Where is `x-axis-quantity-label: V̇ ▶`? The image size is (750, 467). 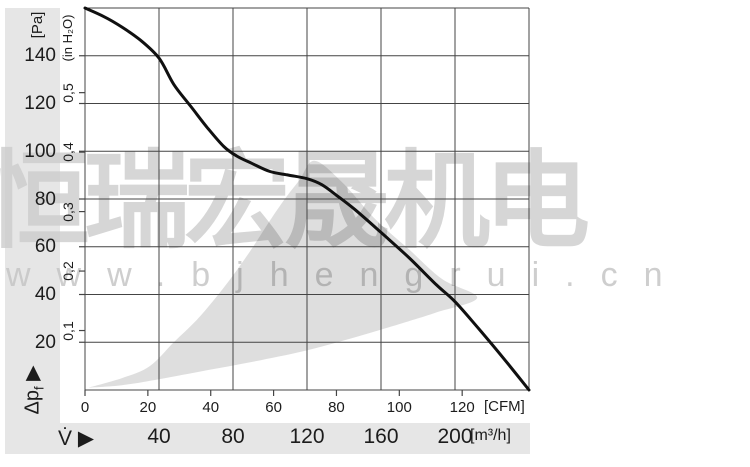
x-axis-quantity-label: V̇ ▶ is located at coordinates (76, 438).